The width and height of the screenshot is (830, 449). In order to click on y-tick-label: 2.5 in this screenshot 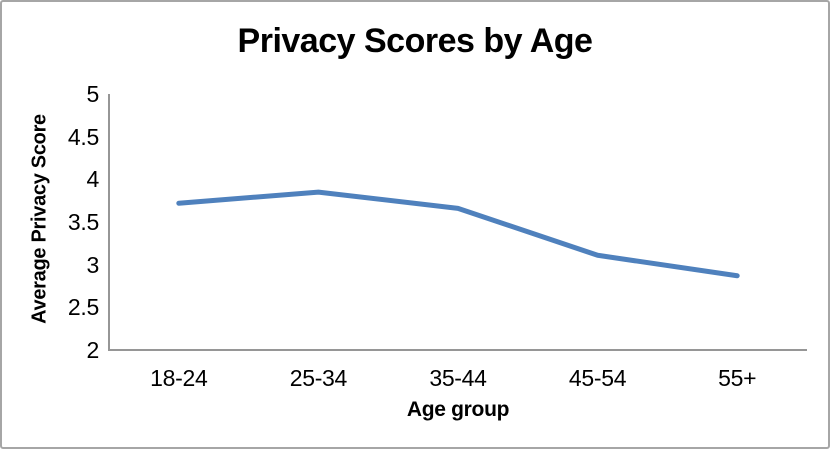, I will do `click(83, 307)`.